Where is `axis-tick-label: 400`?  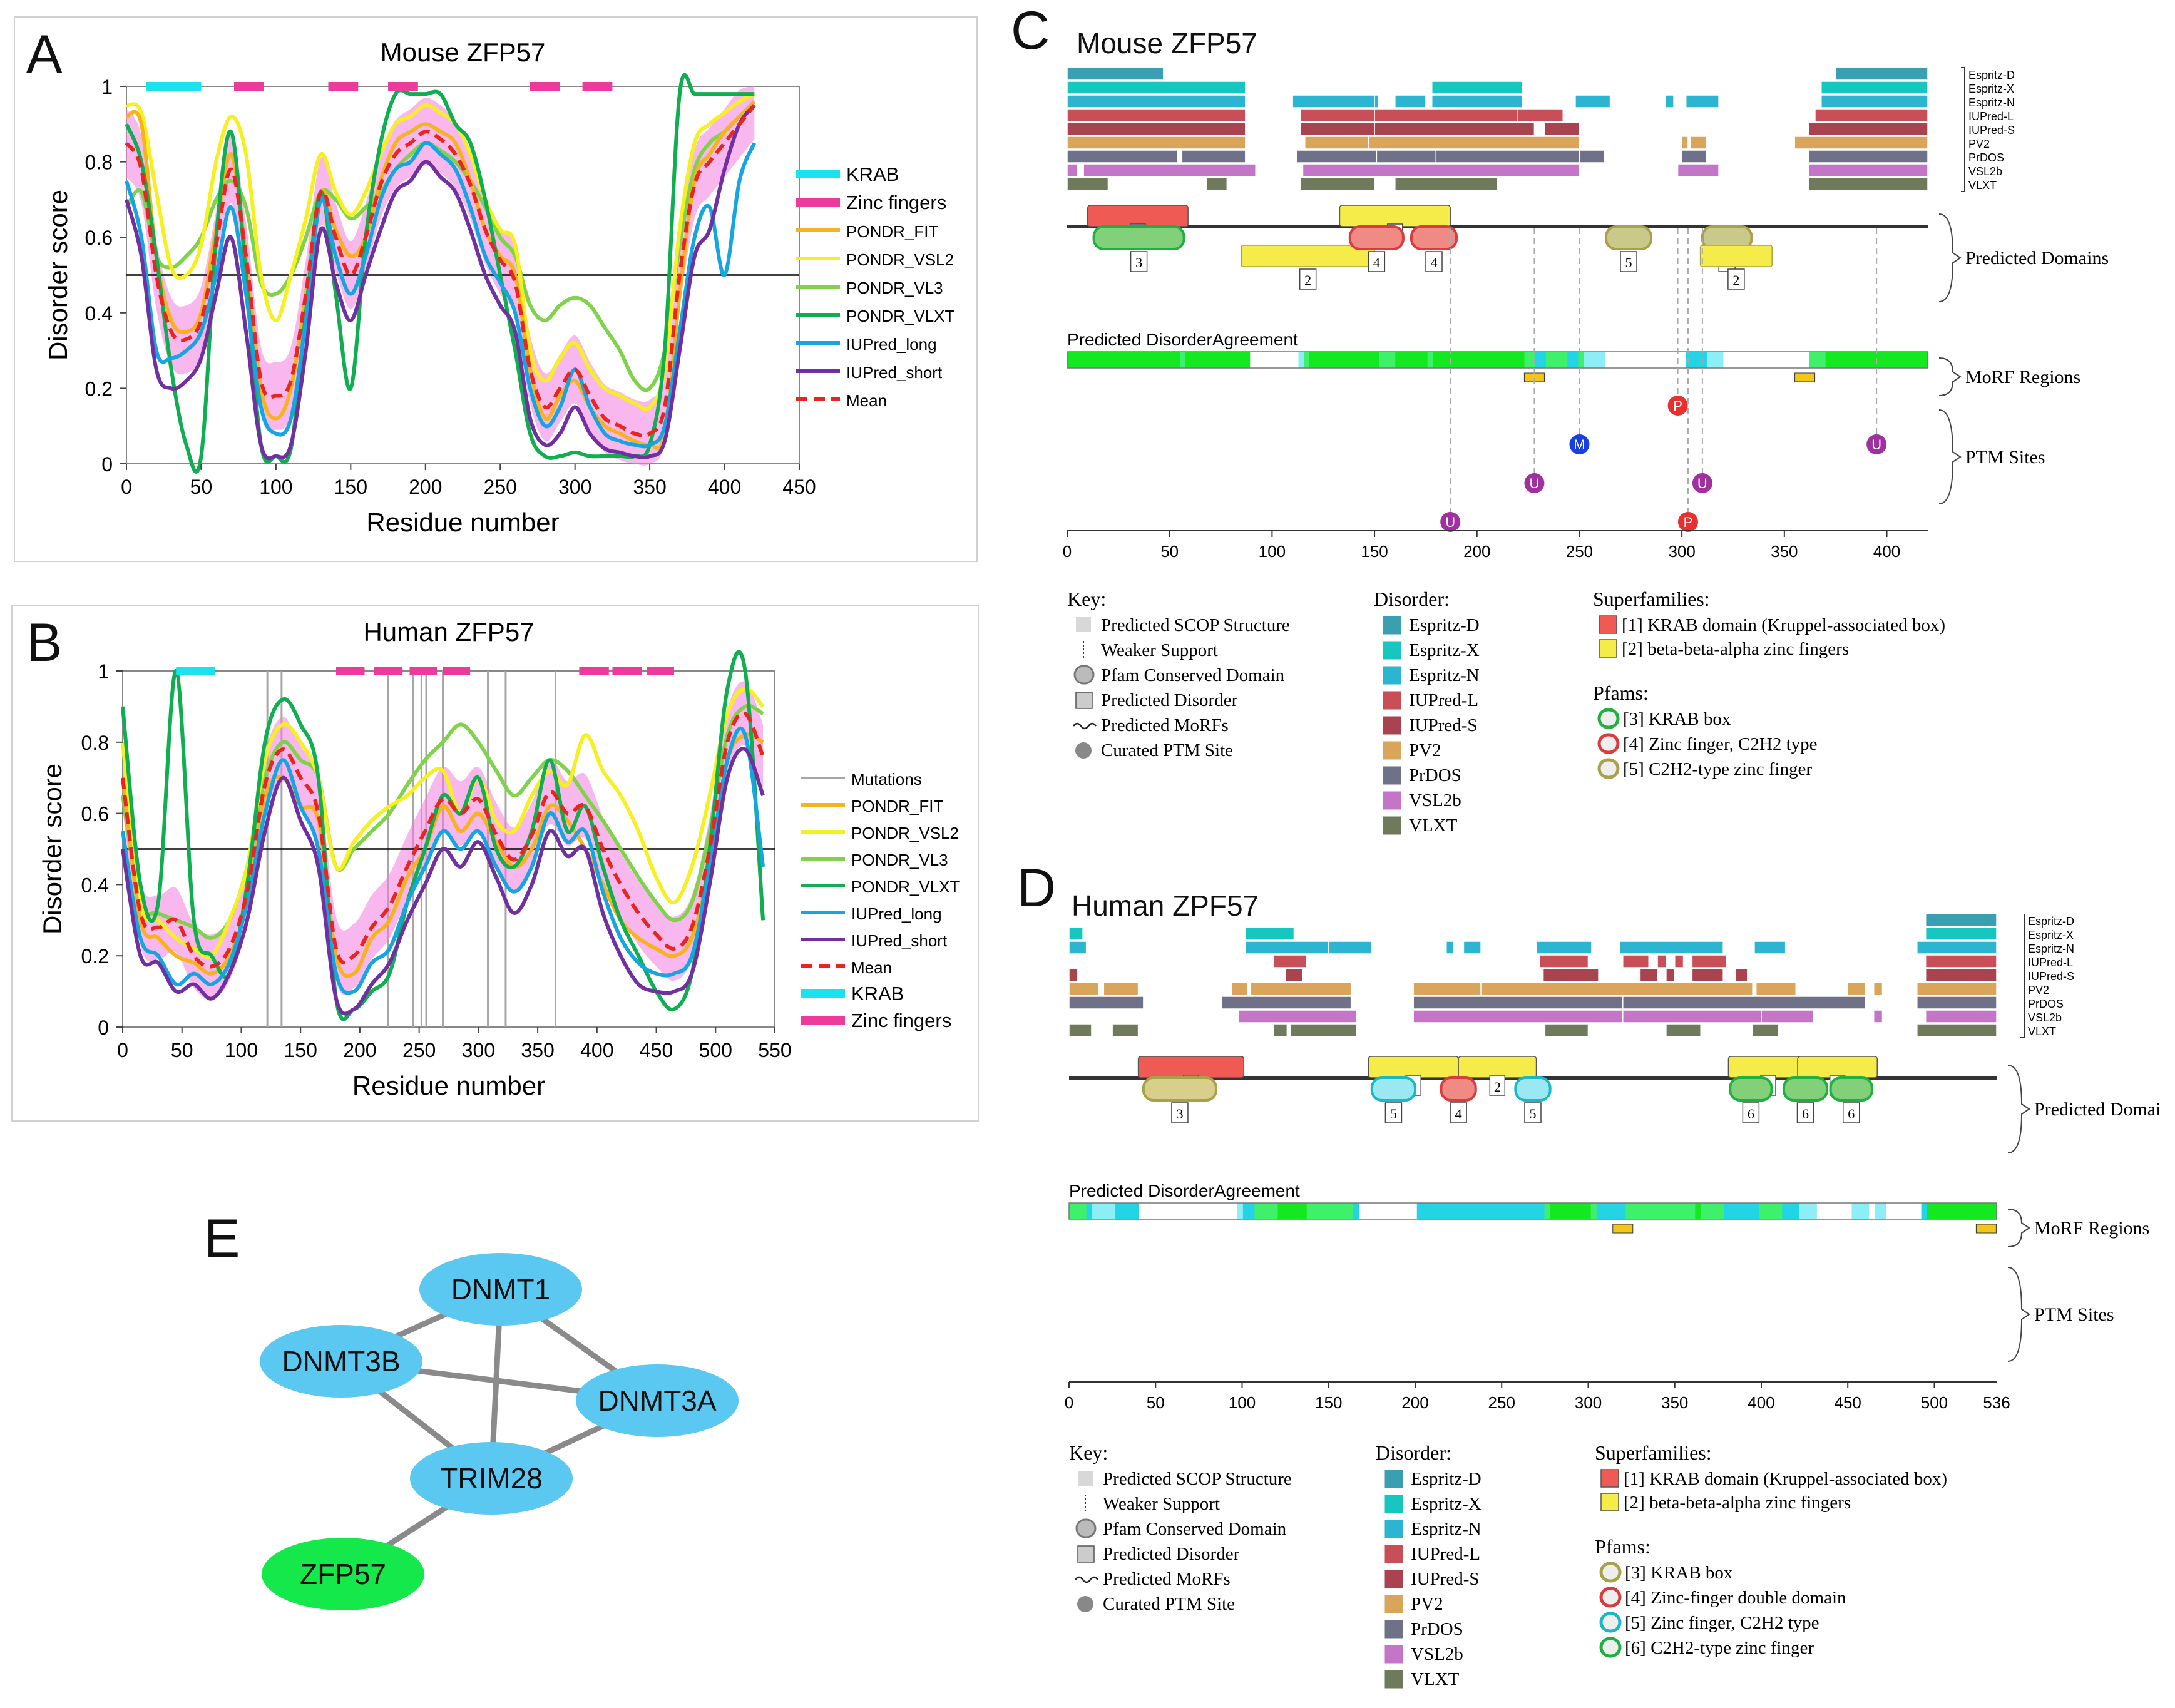 axis-tick-label: 400 is located at coordinates (1761, 1402).